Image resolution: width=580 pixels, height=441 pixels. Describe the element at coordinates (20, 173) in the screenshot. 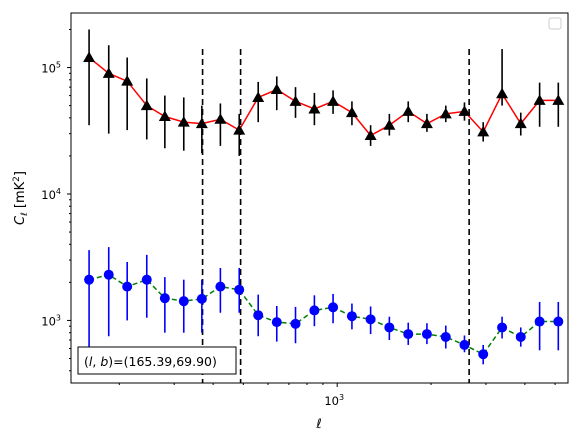

I see `ylabel-units-close: ]` at that location.